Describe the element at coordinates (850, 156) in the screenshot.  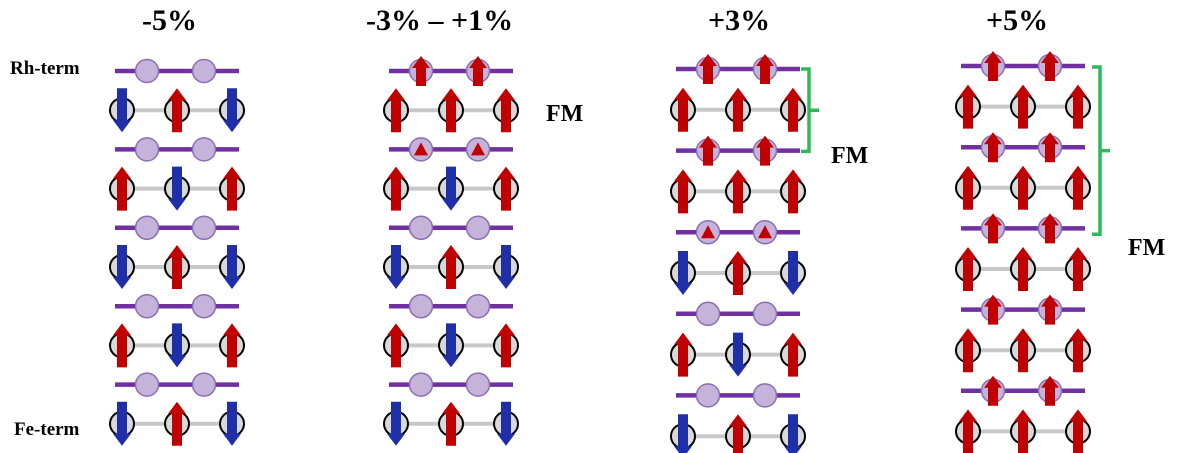
I see `fm-label-col3: FM` at that location.